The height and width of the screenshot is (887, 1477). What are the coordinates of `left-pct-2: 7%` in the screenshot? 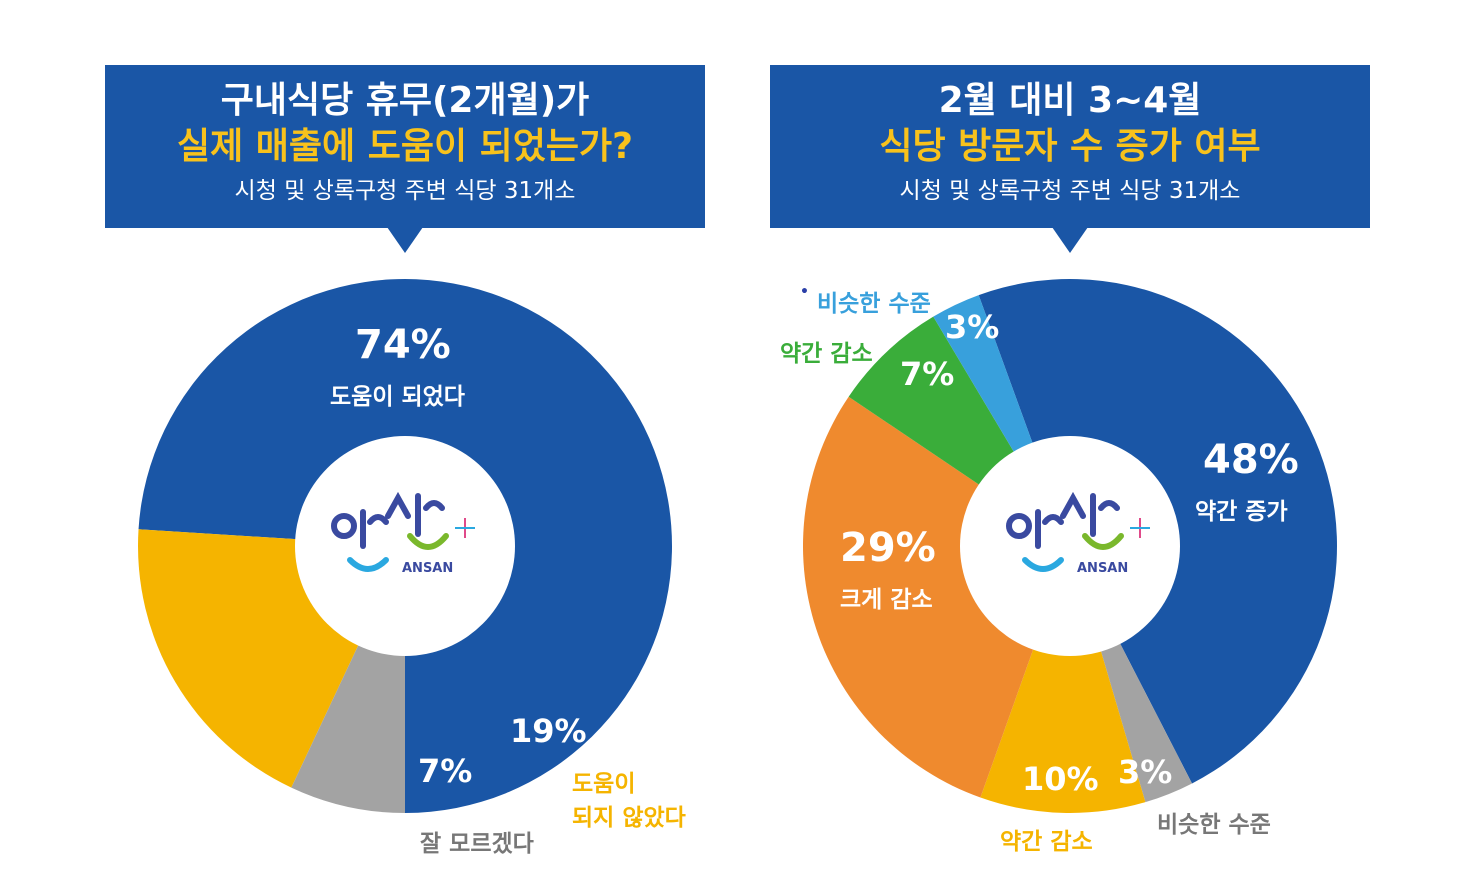 It's located at (445, 771).